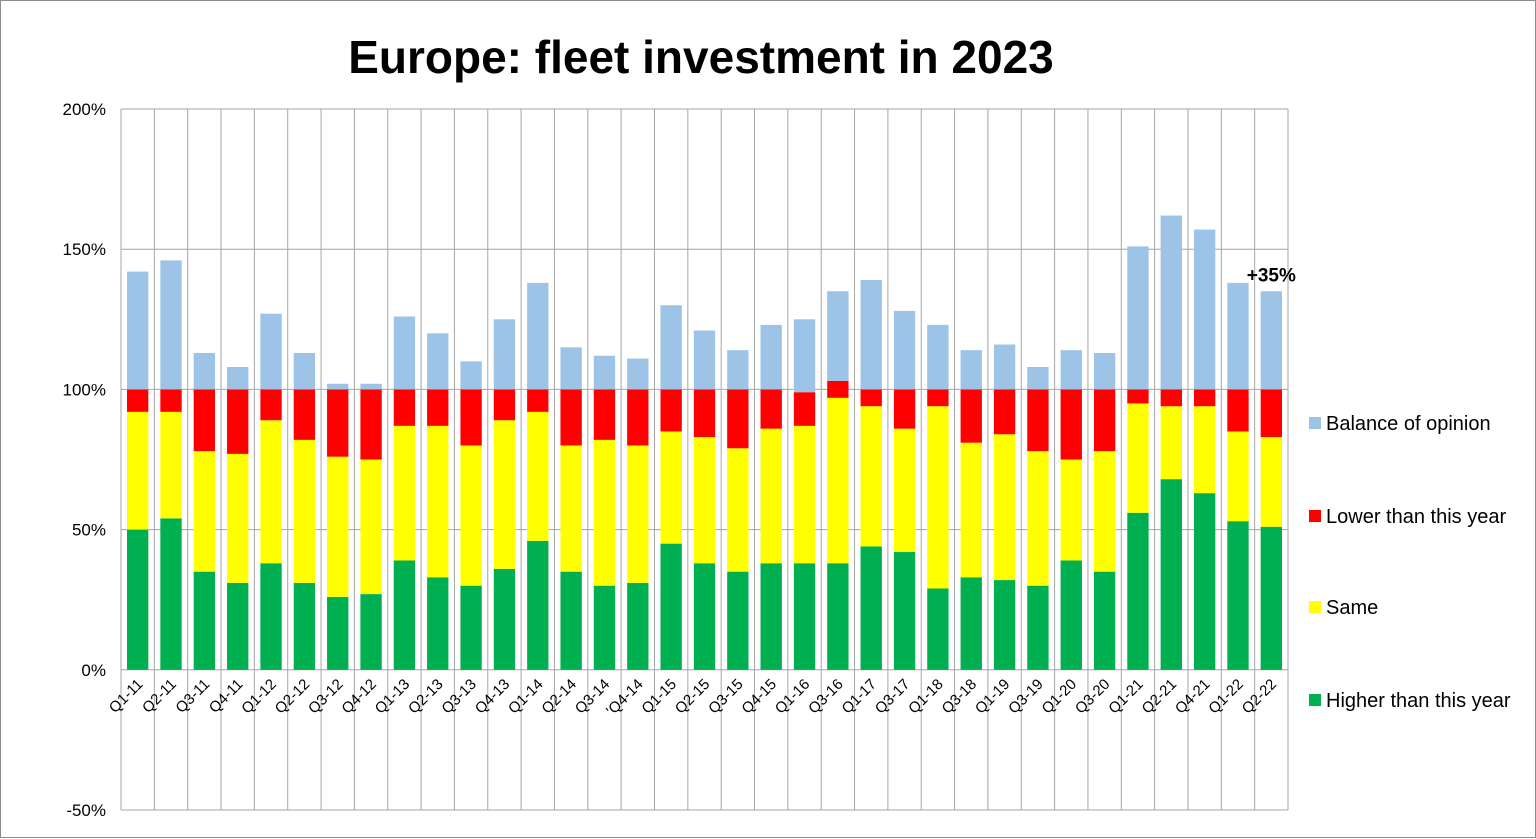  What do you see at coordinates (1060, 697) in the screenshot?
I see `x-tick-label: Q1-20` at bounding box center [1060, 697].